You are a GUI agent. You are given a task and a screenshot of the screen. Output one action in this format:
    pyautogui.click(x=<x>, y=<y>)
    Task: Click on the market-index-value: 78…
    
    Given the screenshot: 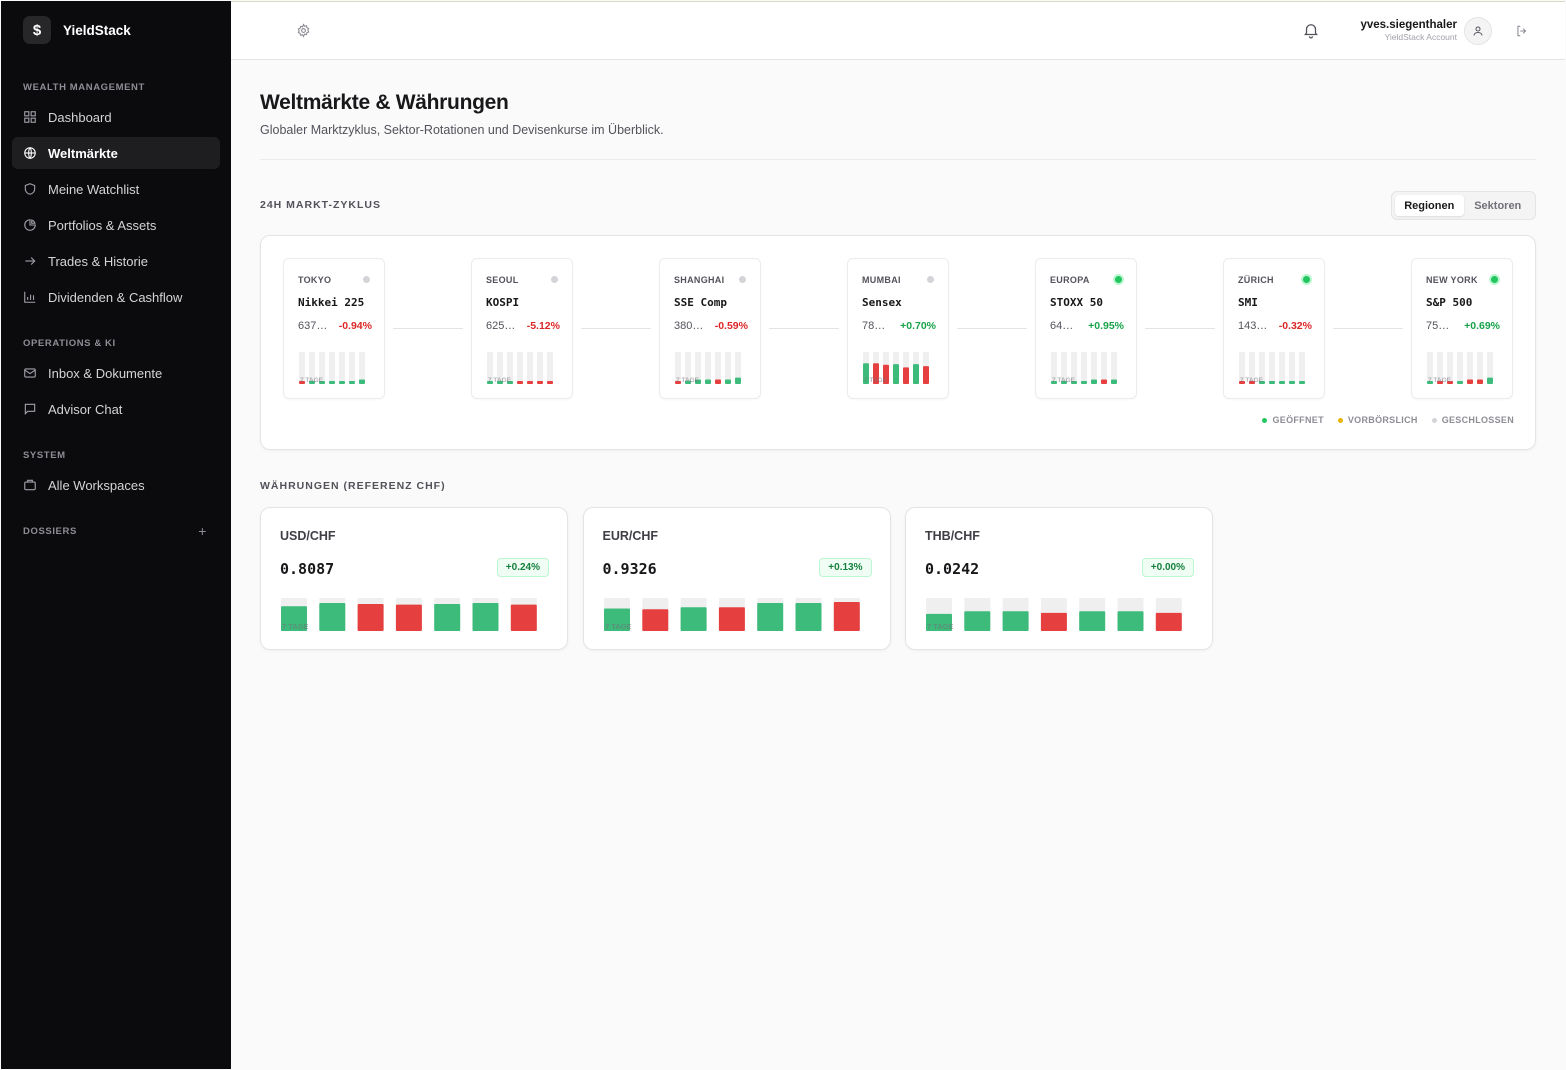 What is the action you would take?
    pyautogui.click(x=874, y=326)
    